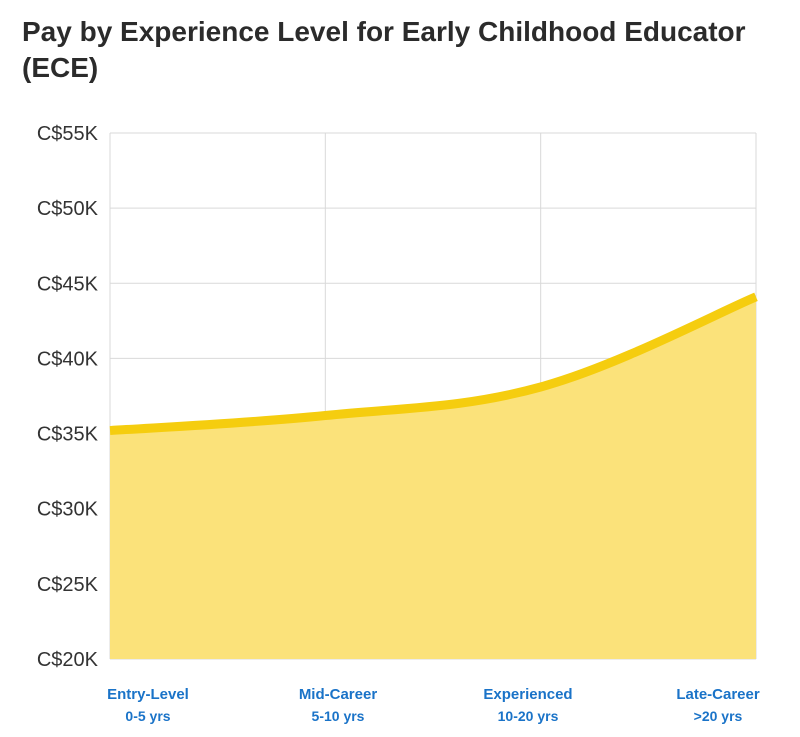  Describe the element at coordinates (338, 716) in the screenshot. I see `x-category-sublabel: 5-10 yrs` at that location.